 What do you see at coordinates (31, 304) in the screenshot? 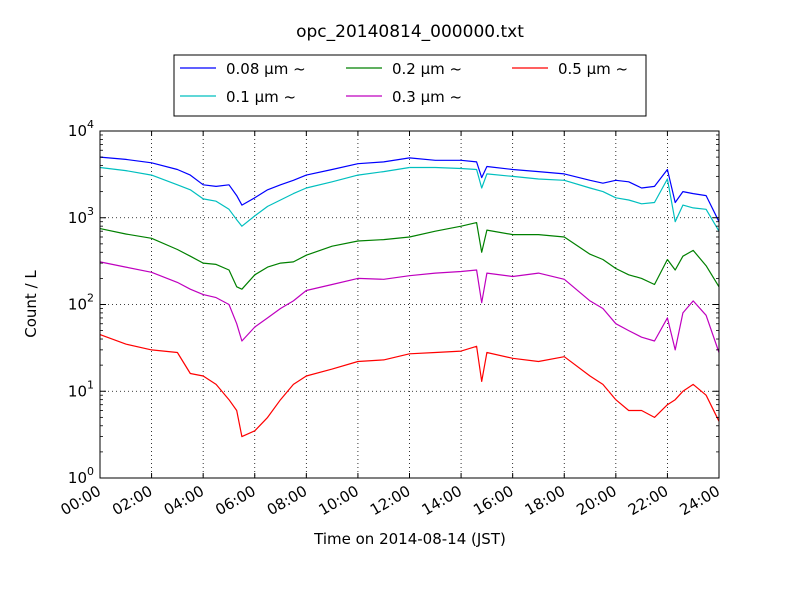
I see `y-axis-title: Count / L` at bounding box center [31, 304].